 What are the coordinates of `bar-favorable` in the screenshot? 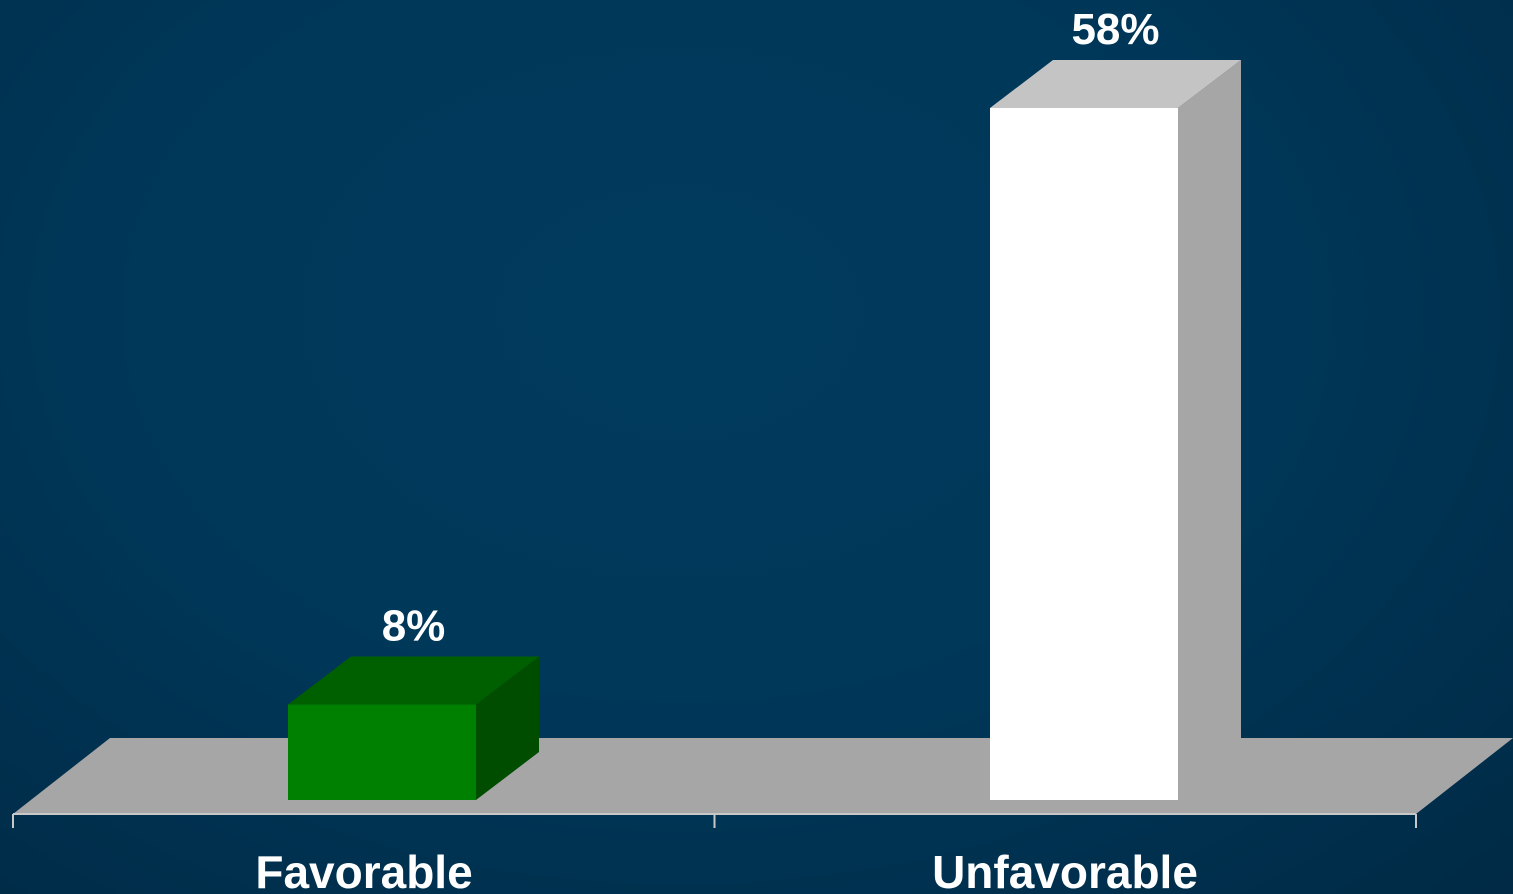 It's located at (413, 728).